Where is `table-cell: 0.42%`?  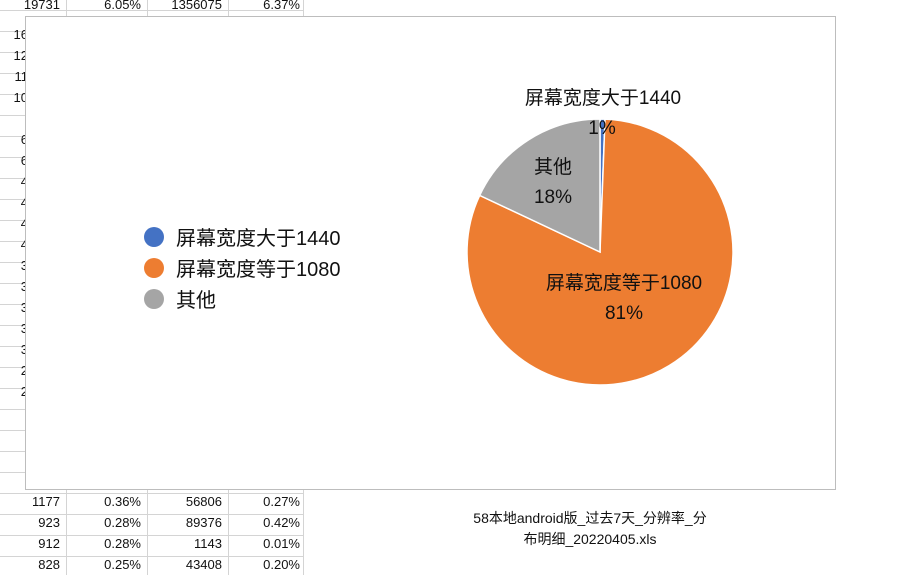
table-cell: 0.42% is located at coordinates (281, 522).